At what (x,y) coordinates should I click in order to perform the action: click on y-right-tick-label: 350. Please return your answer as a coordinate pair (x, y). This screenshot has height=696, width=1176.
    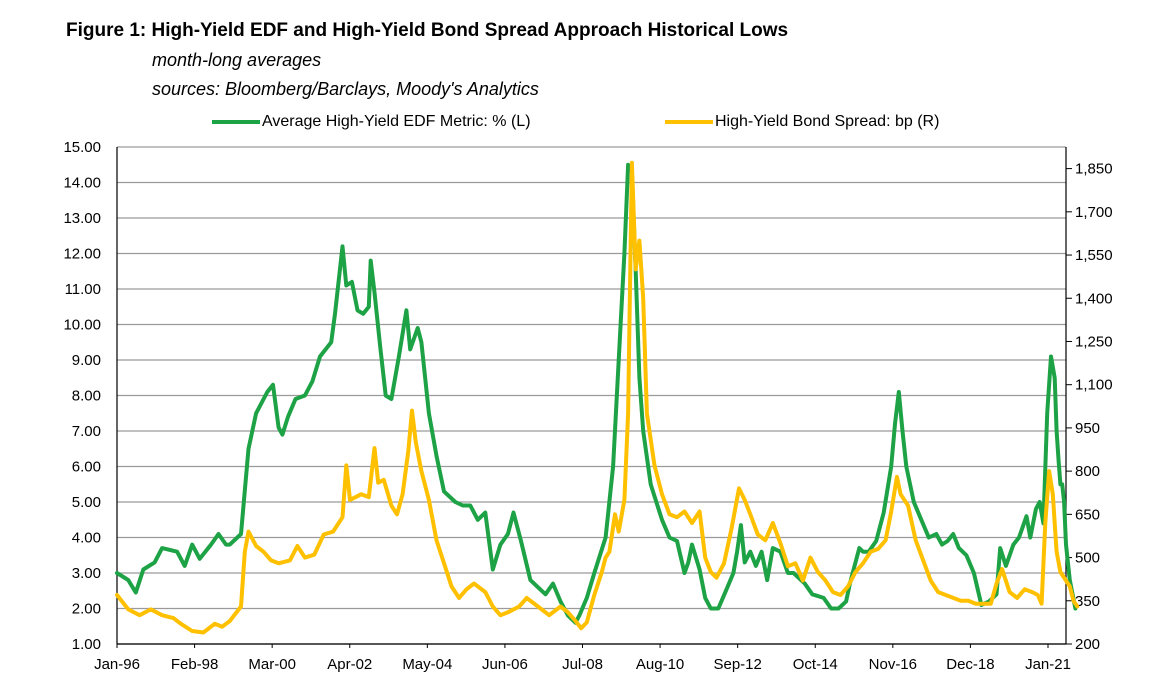
    Looking at the image, I should click on (1087, 601).